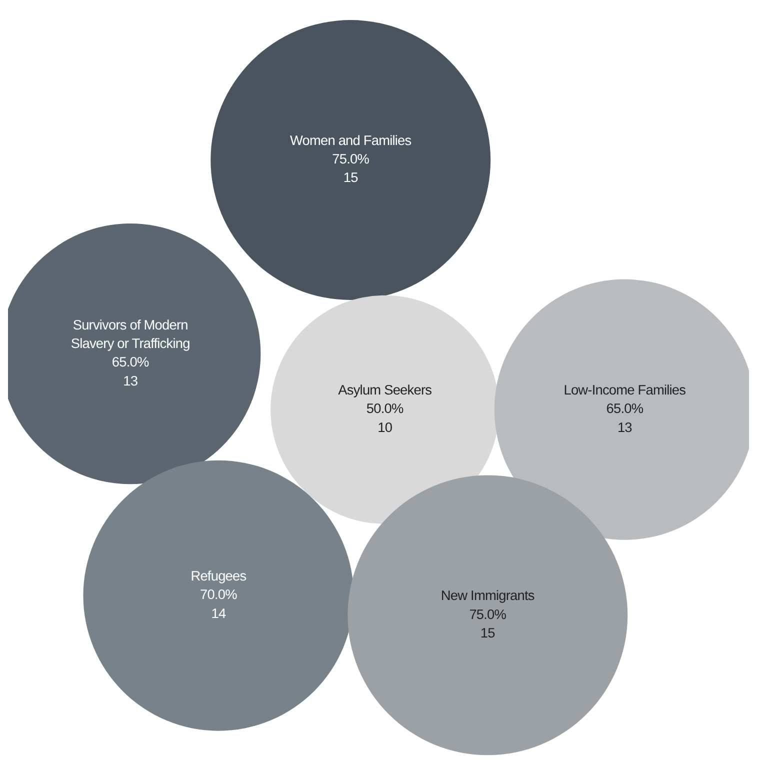  Describe the element at coordinates (218, 613) in the screenshot. I see `data-label: 14` at that location.